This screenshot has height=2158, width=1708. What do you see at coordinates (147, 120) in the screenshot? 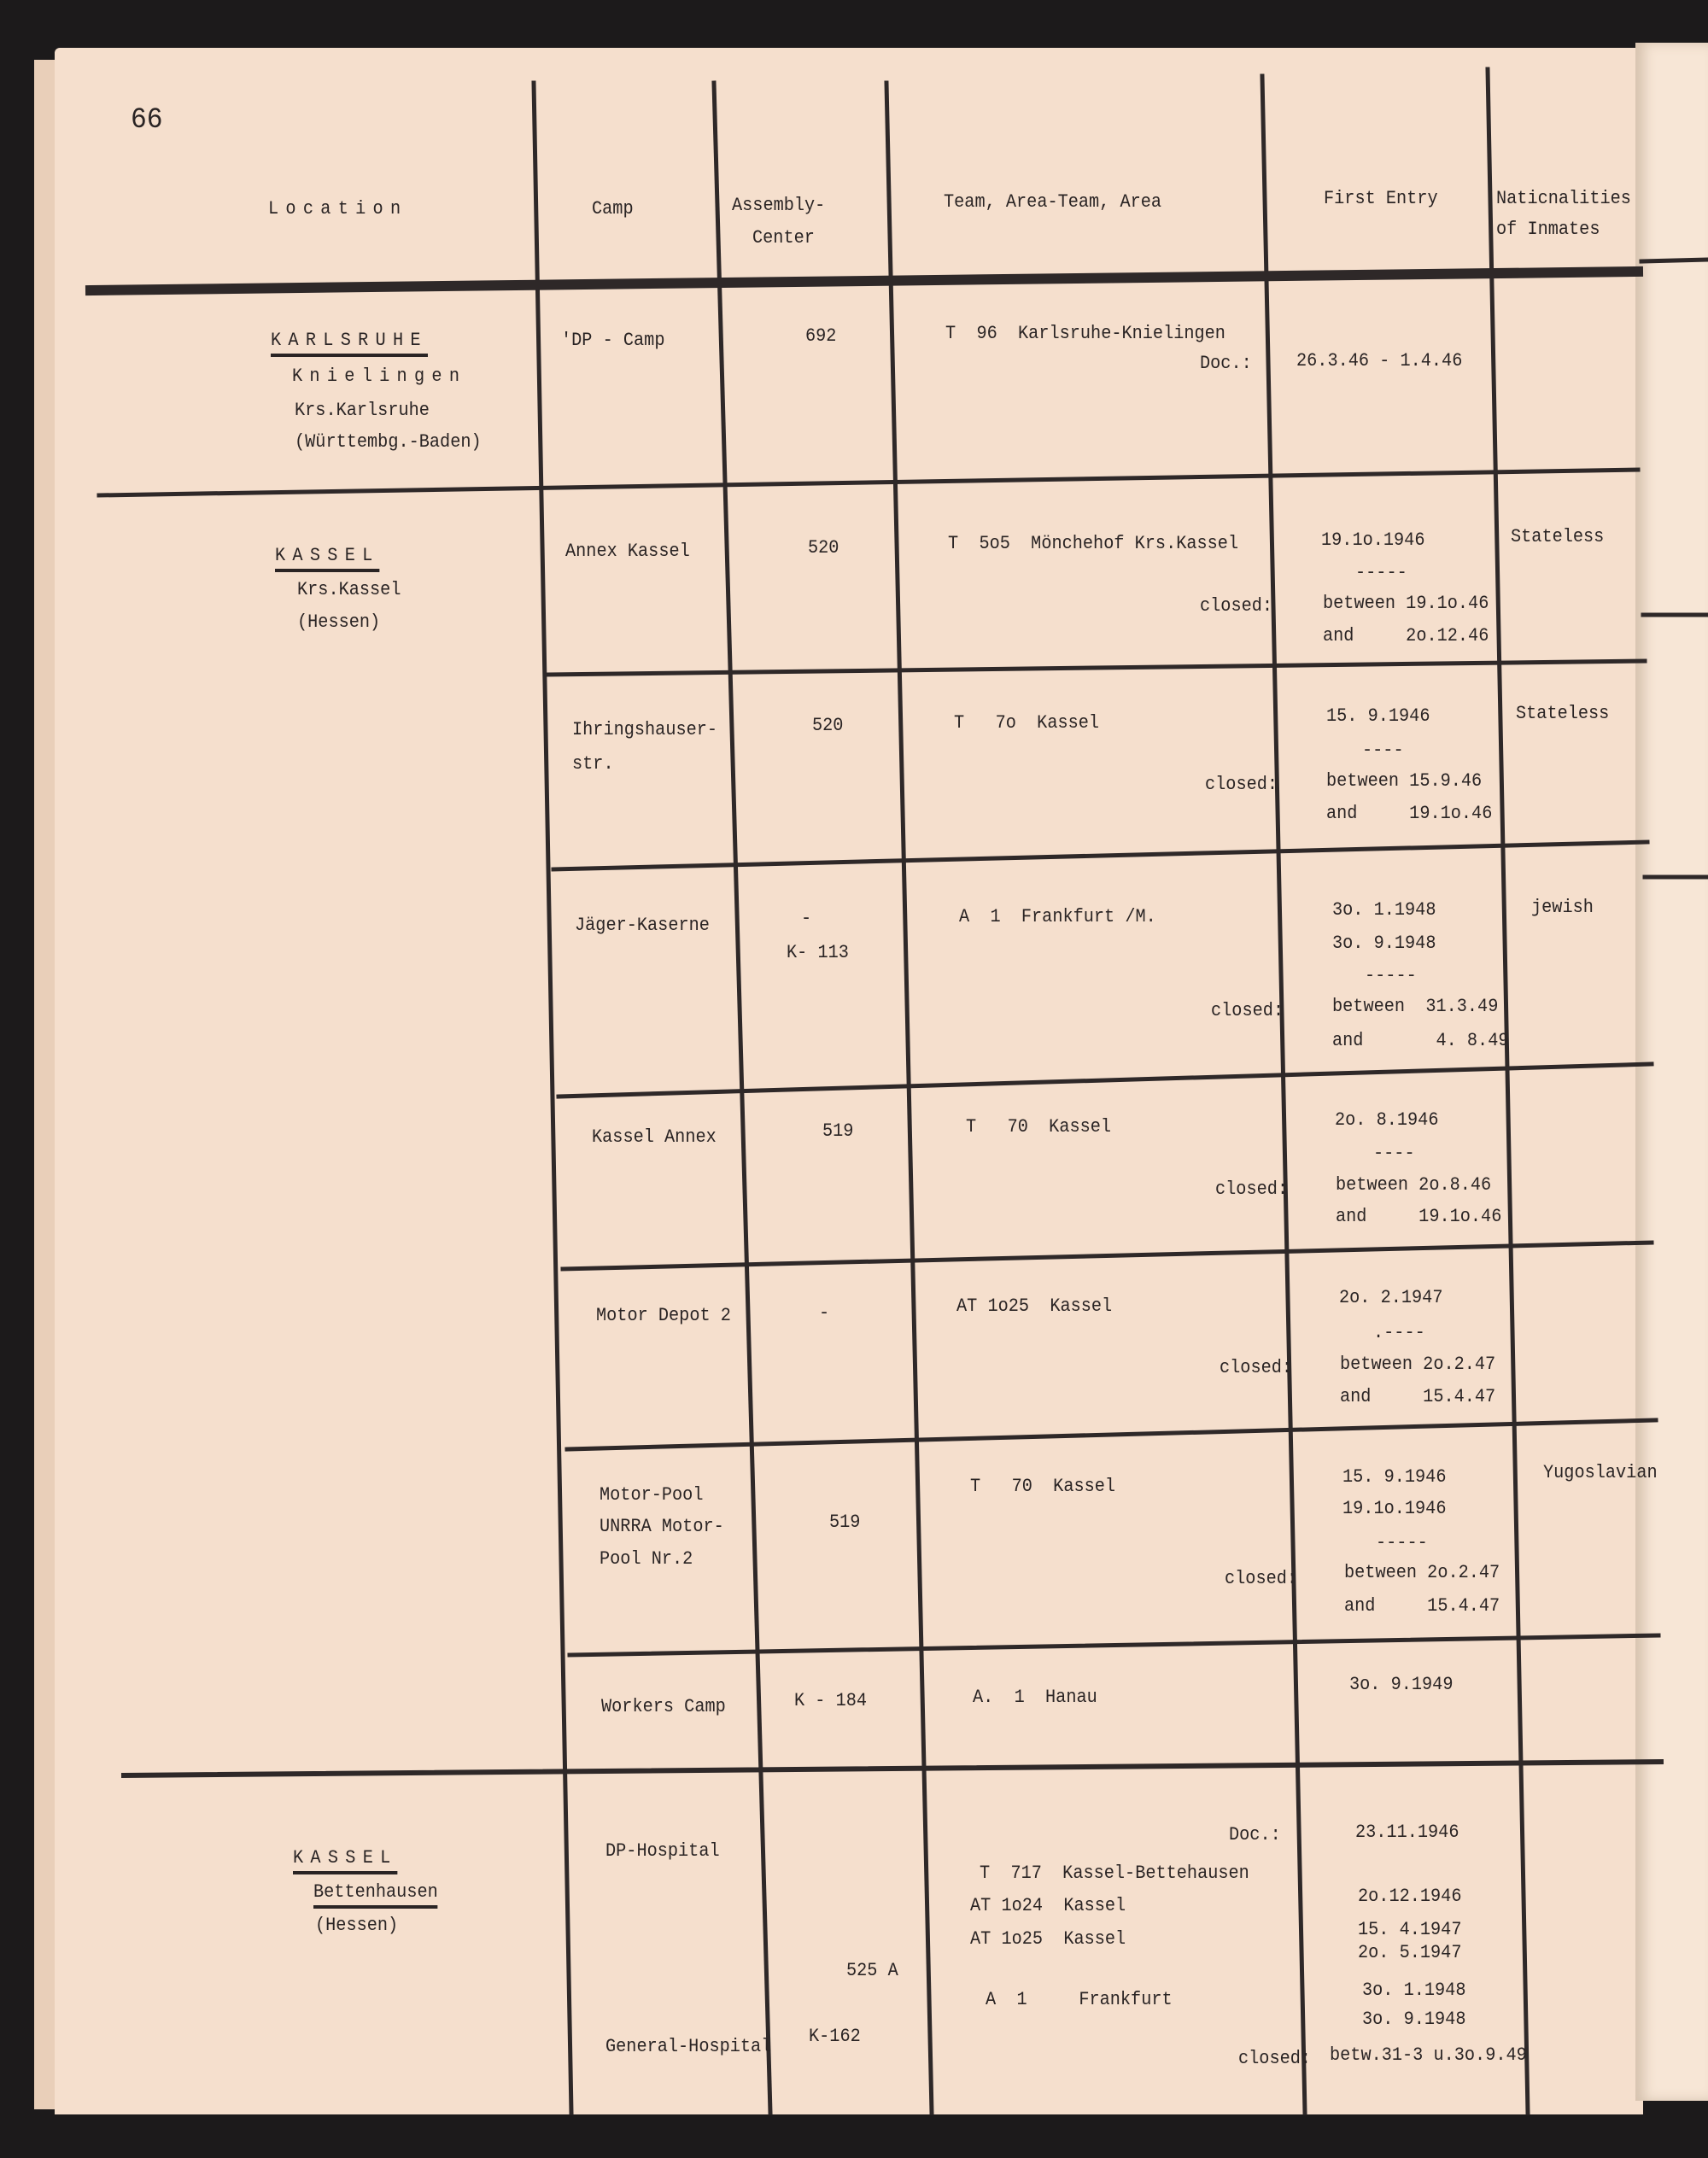
I see `page-number: 66` at bounding box center [147, 120].